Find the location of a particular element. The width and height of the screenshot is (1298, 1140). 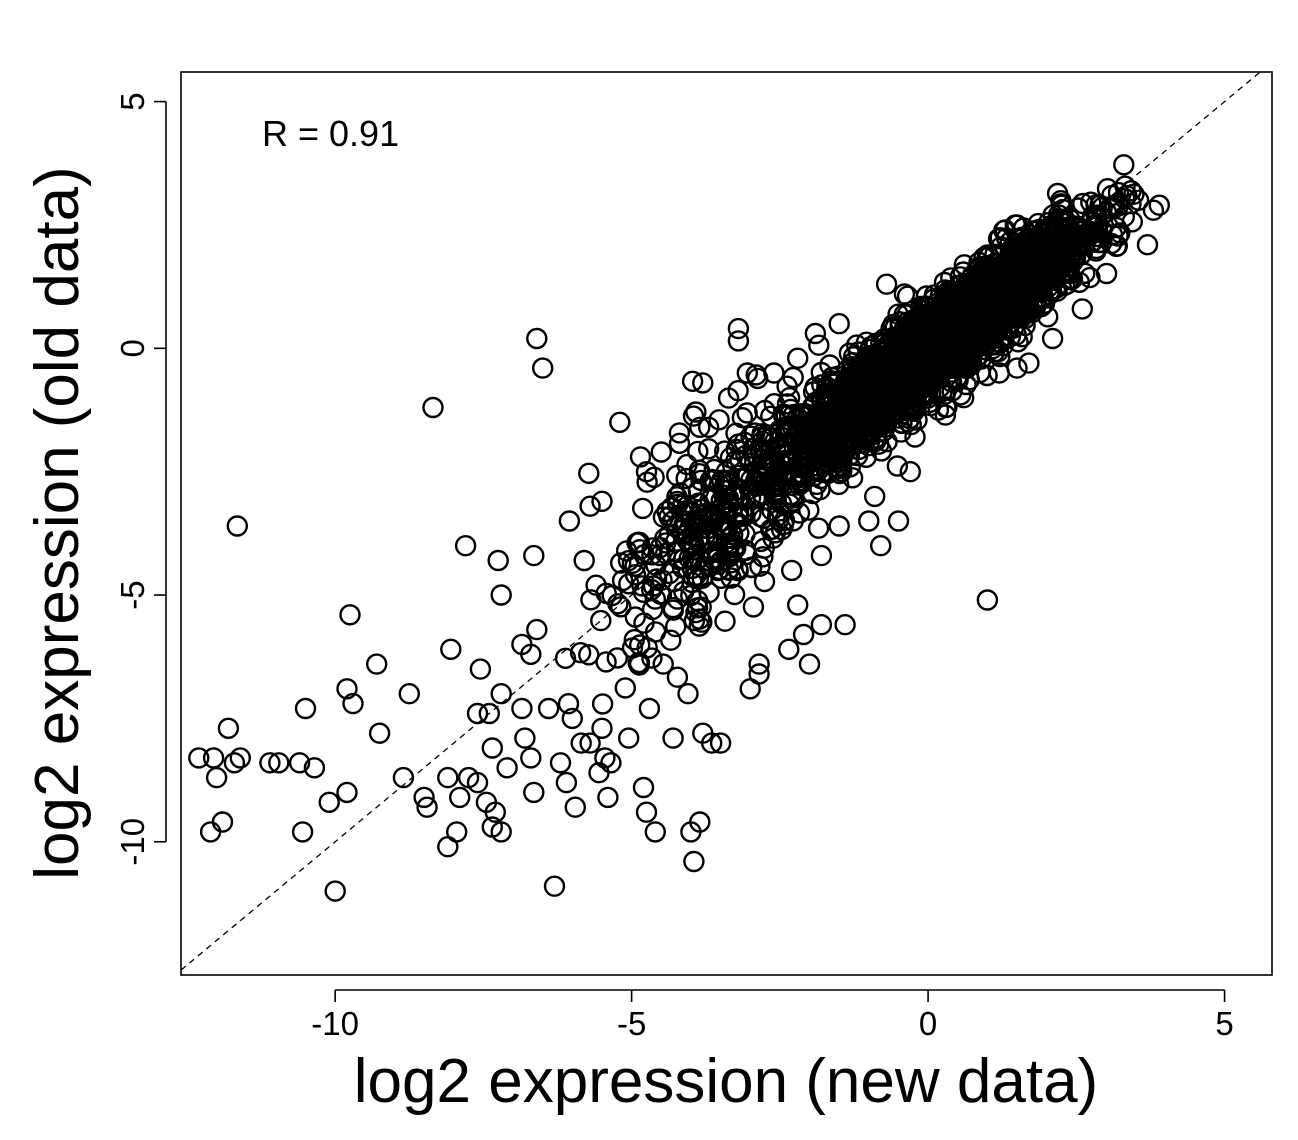

correlation-annotation: R = 0.91 is located at coordinates (330, 133).